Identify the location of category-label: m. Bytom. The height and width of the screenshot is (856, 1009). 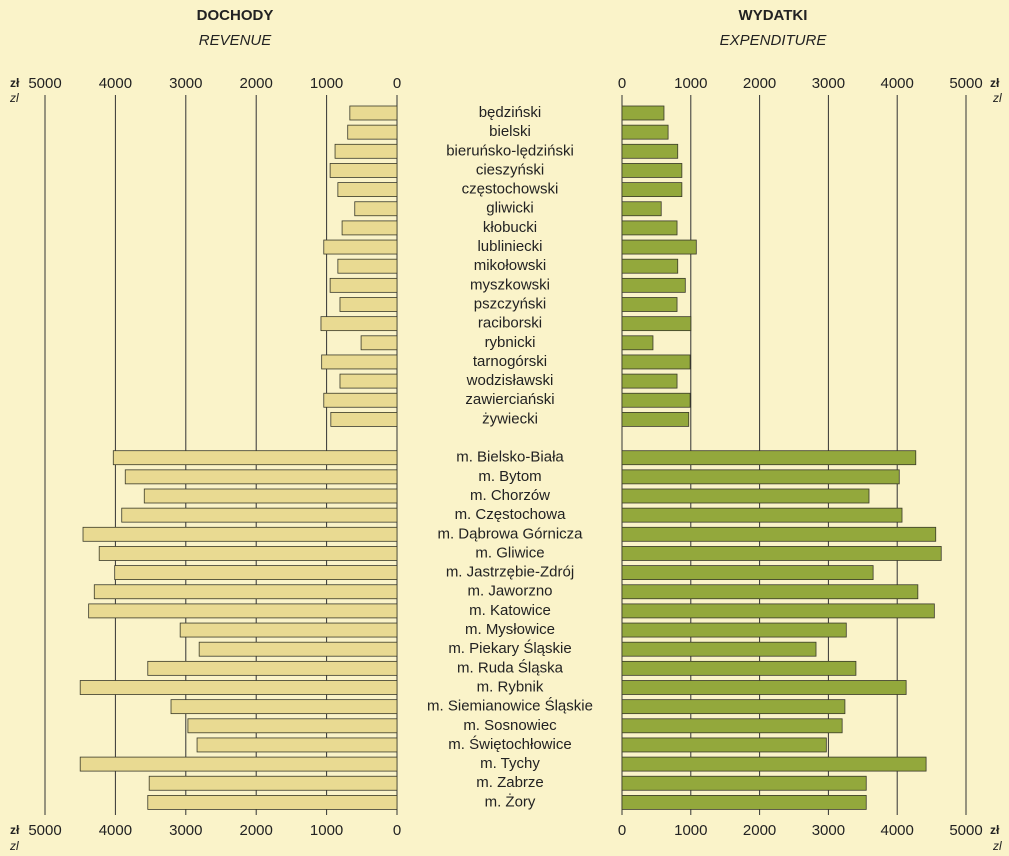
(509, 476).